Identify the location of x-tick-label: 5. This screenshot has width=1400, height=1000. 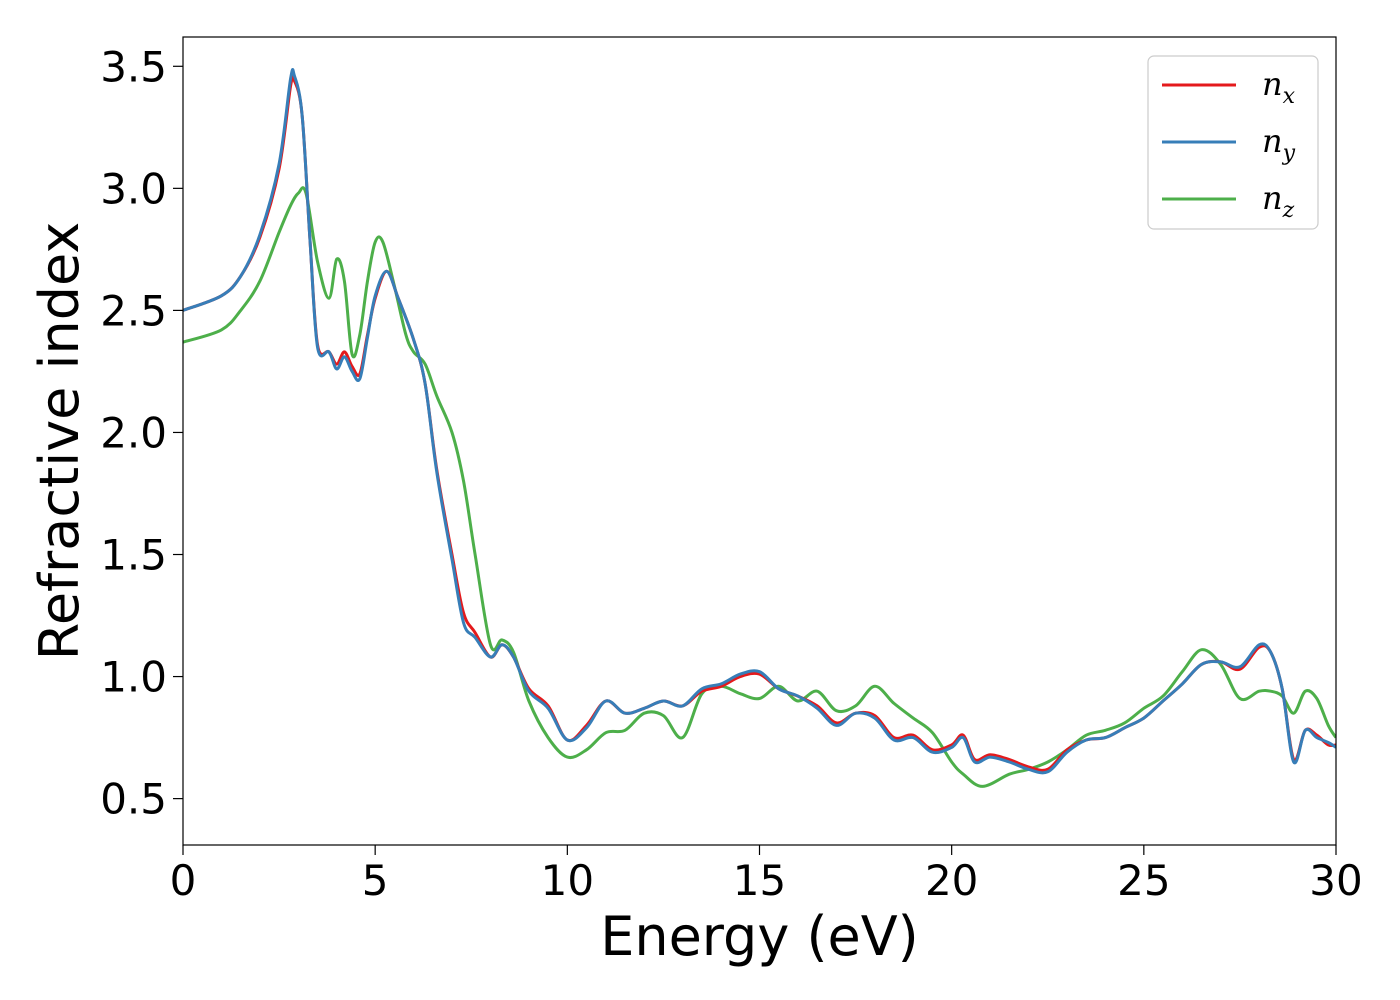
(375, 880).